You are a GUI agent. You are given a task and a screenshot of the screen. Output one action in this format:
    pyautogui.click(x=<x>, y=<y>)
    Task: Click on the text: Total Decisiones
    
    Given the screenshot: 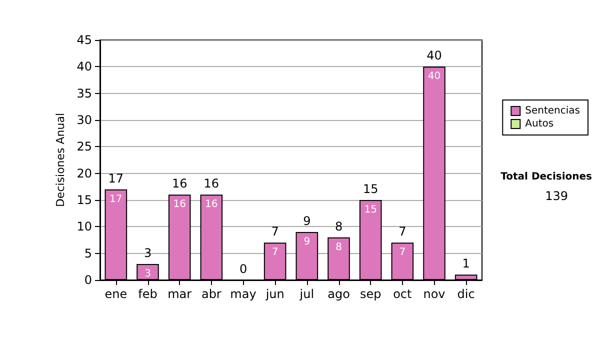 What is the action you would take?
    pyautogui.click(x=546, y=177)
    